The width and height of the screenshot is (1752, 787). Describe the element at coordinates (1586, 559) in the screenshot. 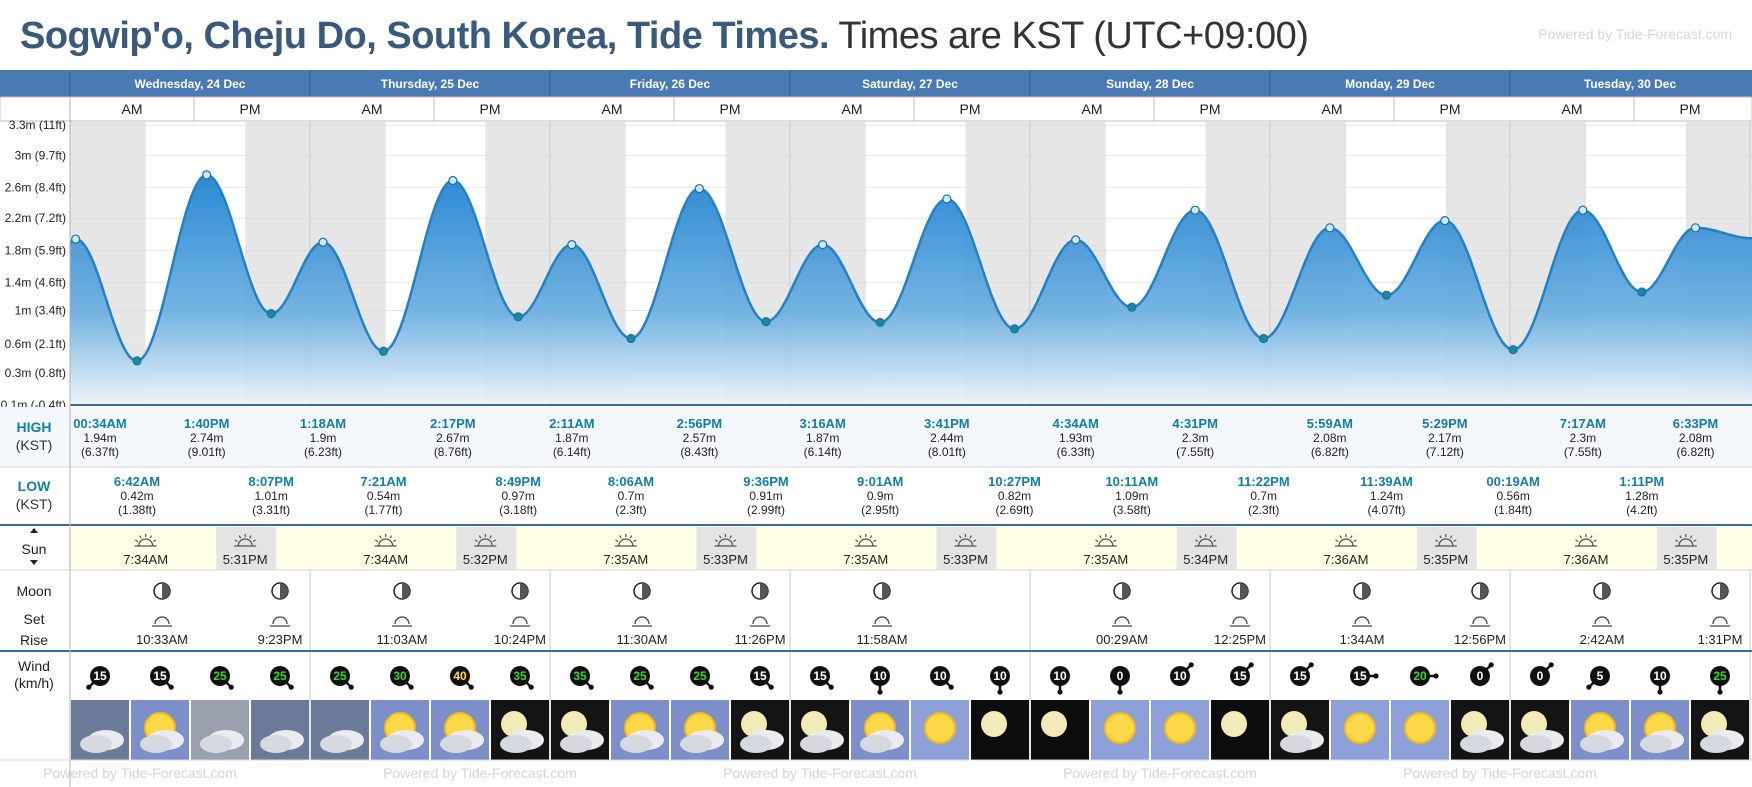

I see `sunrise-time: 7:36AM` at that location.